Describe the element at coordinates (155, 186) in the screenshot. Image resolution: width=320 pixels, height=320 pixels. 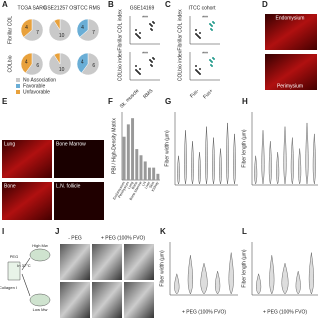
I see `x-label: Kidney` at that location.